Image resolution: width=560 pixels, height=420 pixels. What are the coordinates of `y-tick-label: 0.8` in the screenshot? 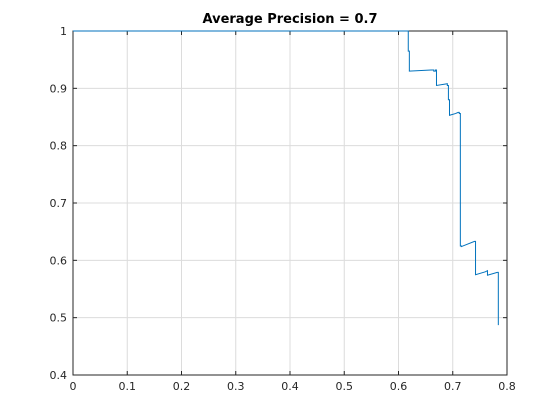 It's located at (59, 146).